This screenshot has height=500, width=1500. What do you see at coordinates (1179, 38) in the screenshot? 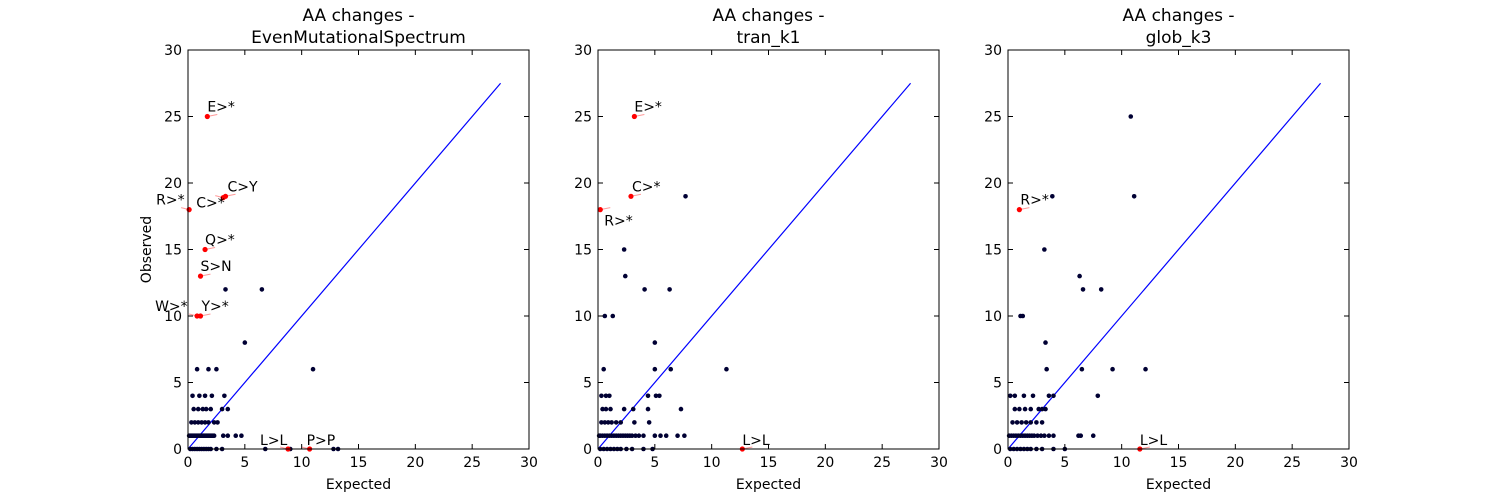
I see `chart-title-line: glob_k3` at bounding box center [1179, 38].